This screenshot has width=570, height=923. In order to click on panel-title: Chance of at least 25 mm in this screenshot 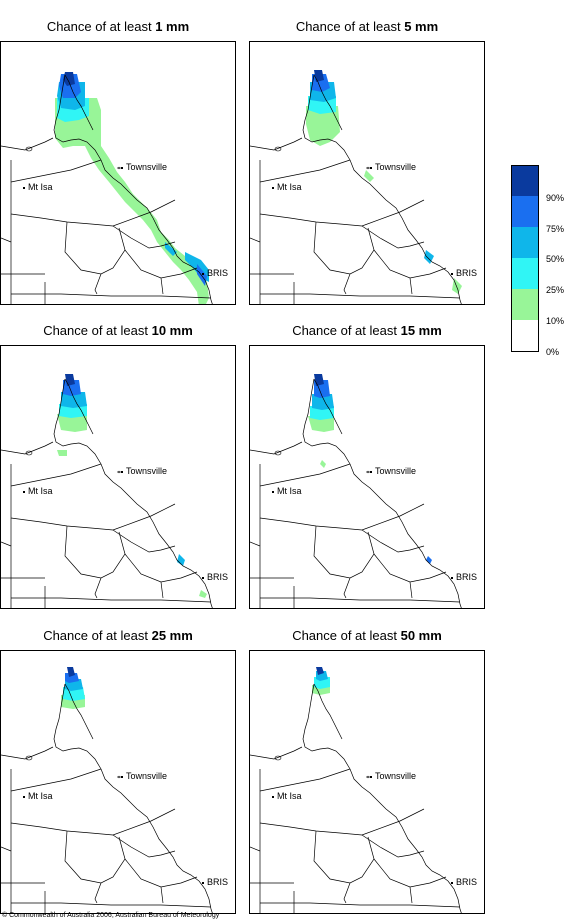, I will do `click(118, 636)`.